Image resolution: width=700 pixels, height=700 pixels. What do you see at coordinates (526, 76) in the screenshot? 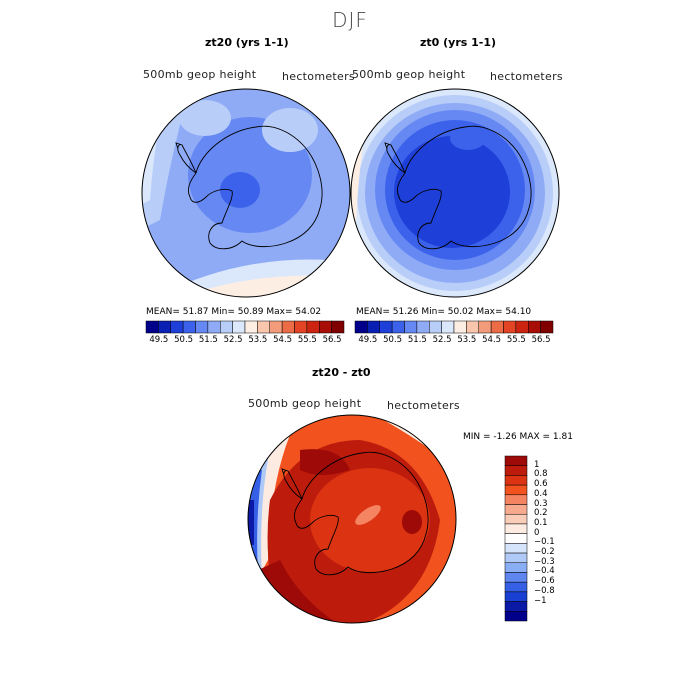
I see `panel-2-units: hectometers` at bounding box center [526, 76].